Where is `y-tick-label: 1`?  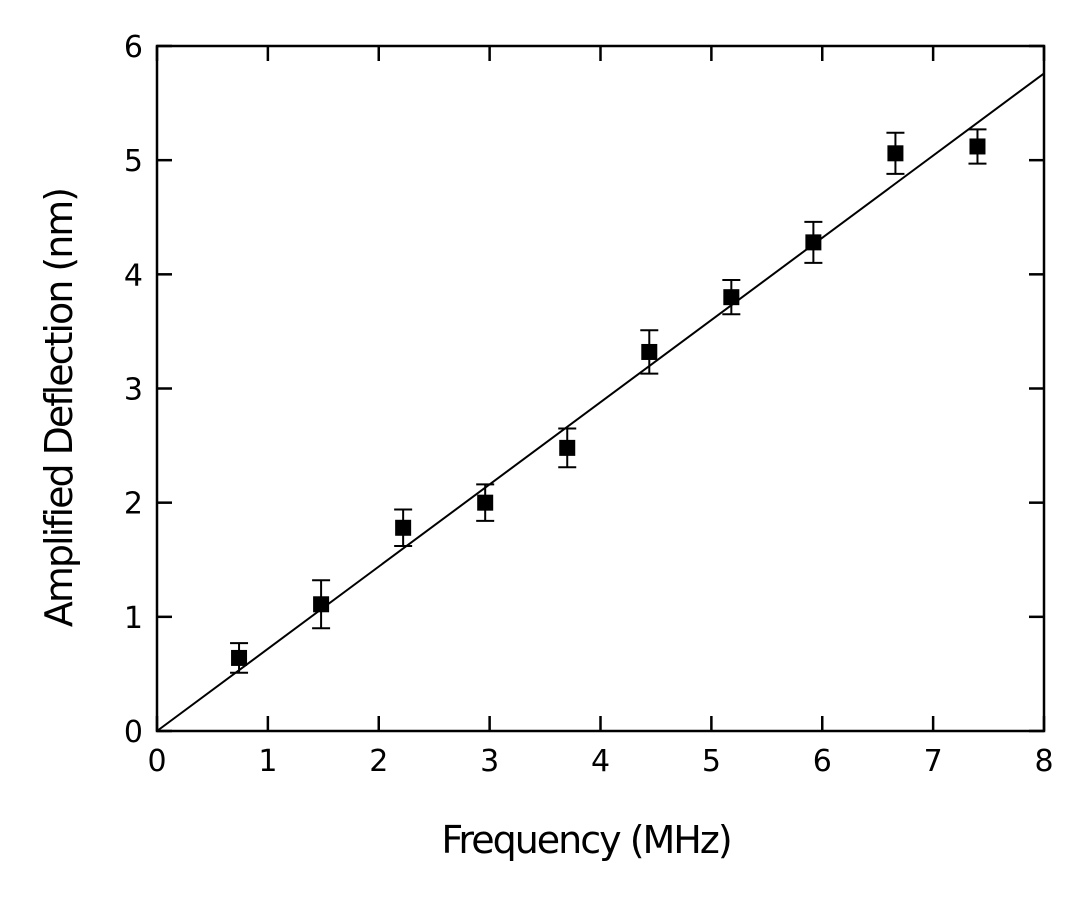
y-tick-label: 1 is located at coordinates (133, 618).